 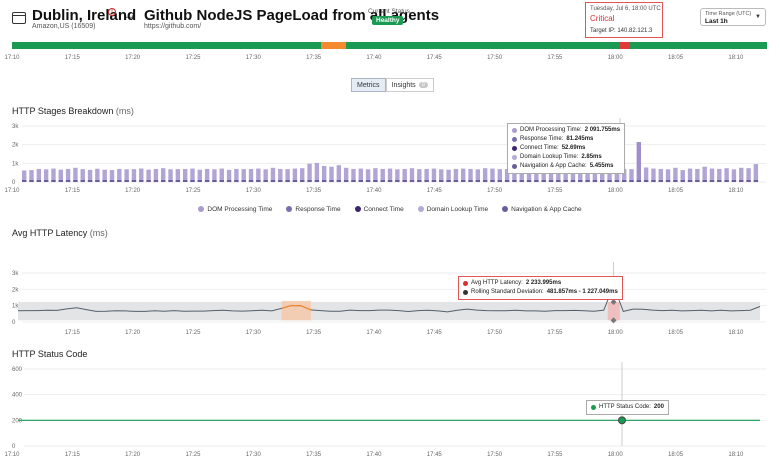 What do you see at coordinates (379, 209) in the screenshot?
I see `legend-item: Connect Time` at bounding box center [379, 209].